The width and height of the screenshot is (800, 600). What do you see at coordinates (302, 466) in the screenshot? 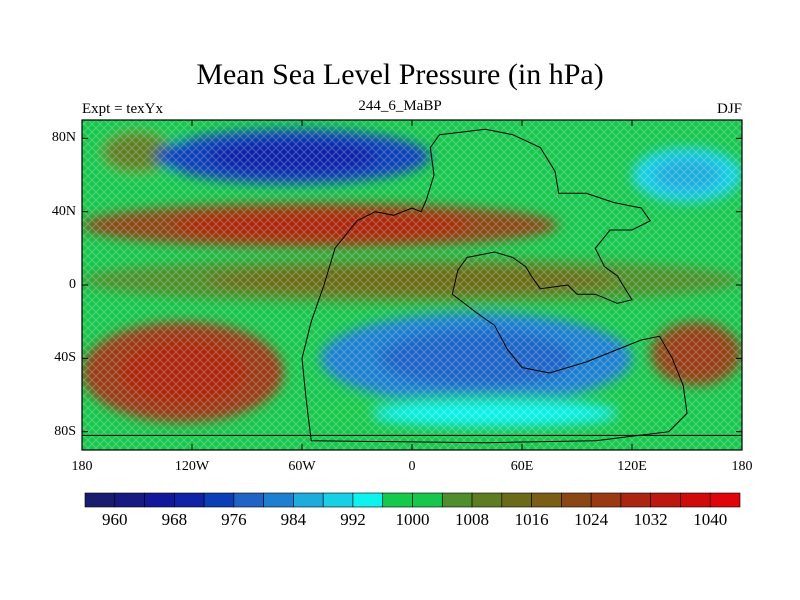
I see `lon-label: 60W` at bounding box center [302, 466].